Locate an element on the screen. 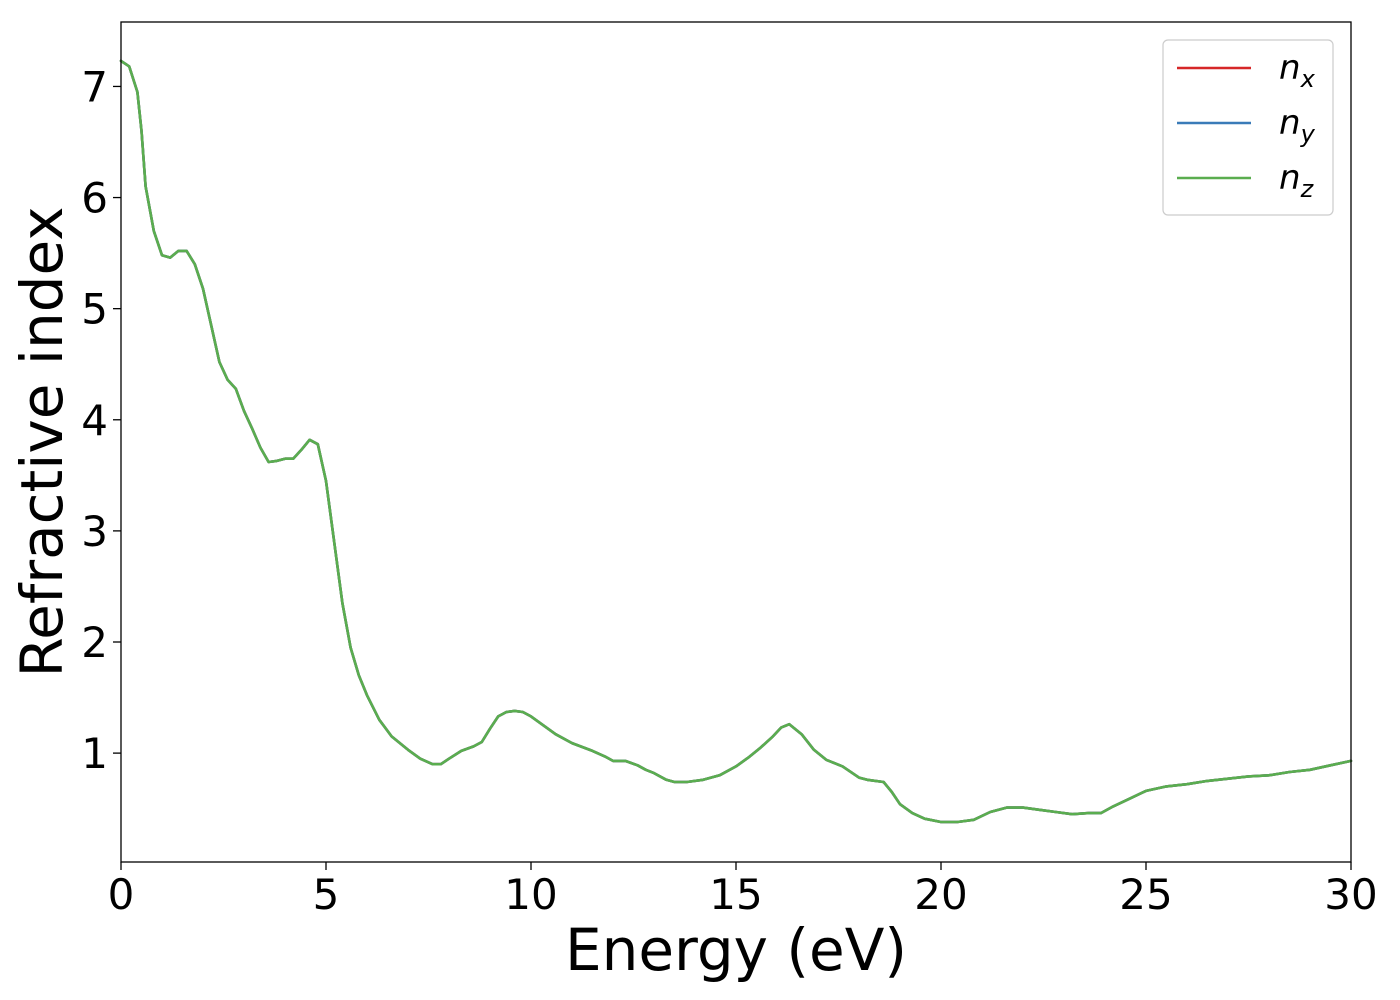 The width and height of the screenshot is (1400, 1000). legend-box is located at coordinates (1248, 127).